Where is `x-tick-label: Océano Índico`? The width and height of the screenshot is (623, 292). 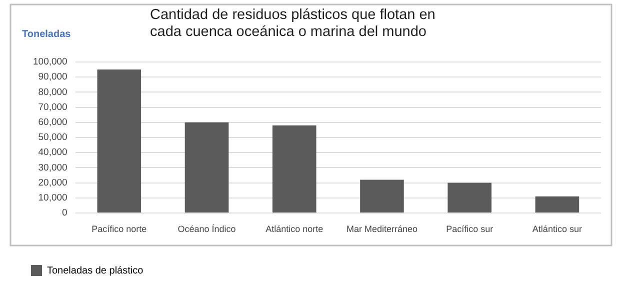
x-tick-label: Océano Índico is located at coordinates (207, 229).